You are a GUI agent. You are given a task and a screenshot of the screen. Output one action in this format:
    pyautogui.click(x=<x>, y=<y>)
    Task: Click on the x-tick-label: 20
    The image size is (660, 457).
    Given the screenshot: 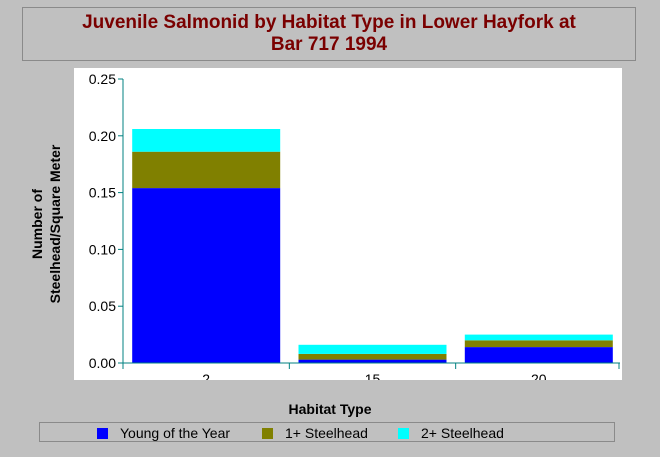 What is the action you would take?
    pyautogui.click(x=539, y=375)
    